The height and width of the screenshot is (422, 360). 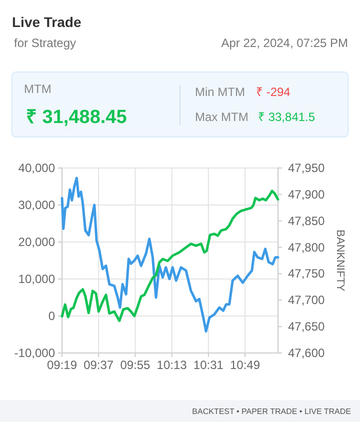 What do you see at coordinates (38, 89) in the screenshot?
I see `text: MTM` at bounding box center [38, 89].